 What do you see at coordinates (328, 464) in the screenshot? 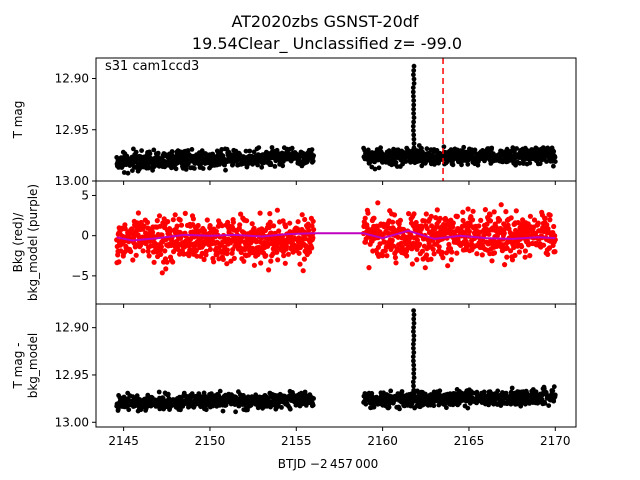
I see `x-axis-label: BTJD −2 457 000` at bounding box center [328, 464].